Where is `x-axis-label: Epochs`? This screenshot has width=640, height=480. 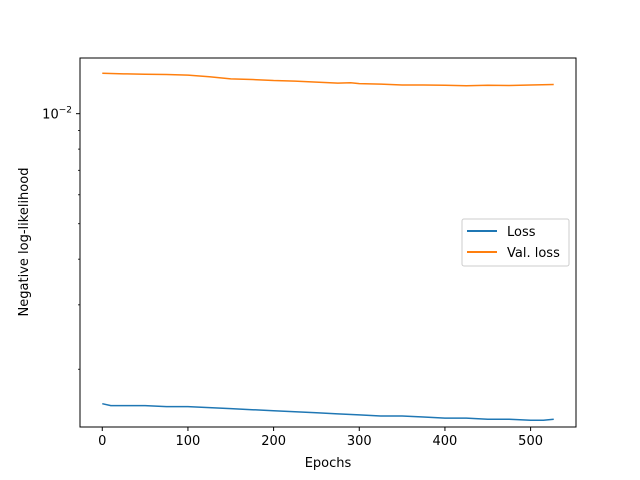 x-axis-label: Epochs is located at coordinates (328, 463).